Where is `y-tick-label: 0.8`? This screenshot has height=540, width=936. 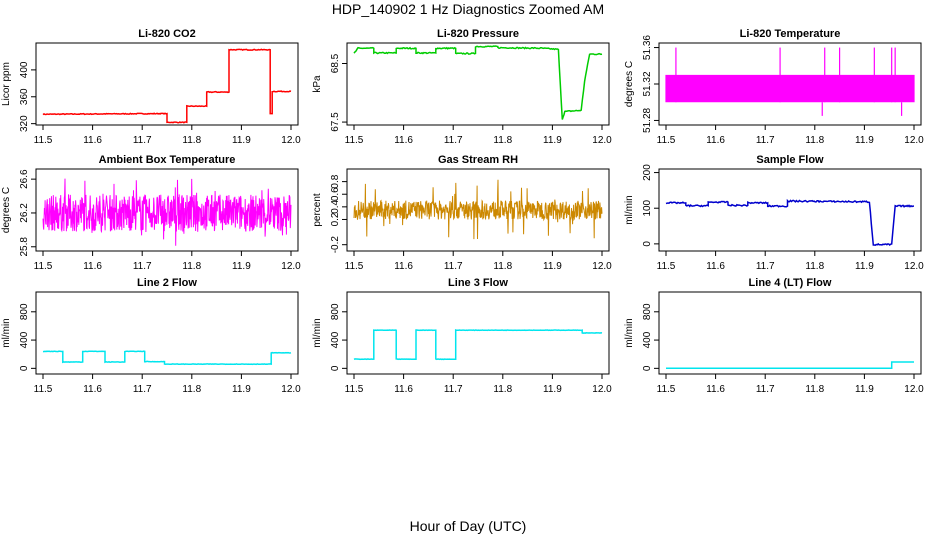 y-tick-label: 0.8 is located at coordinates (335, 181).